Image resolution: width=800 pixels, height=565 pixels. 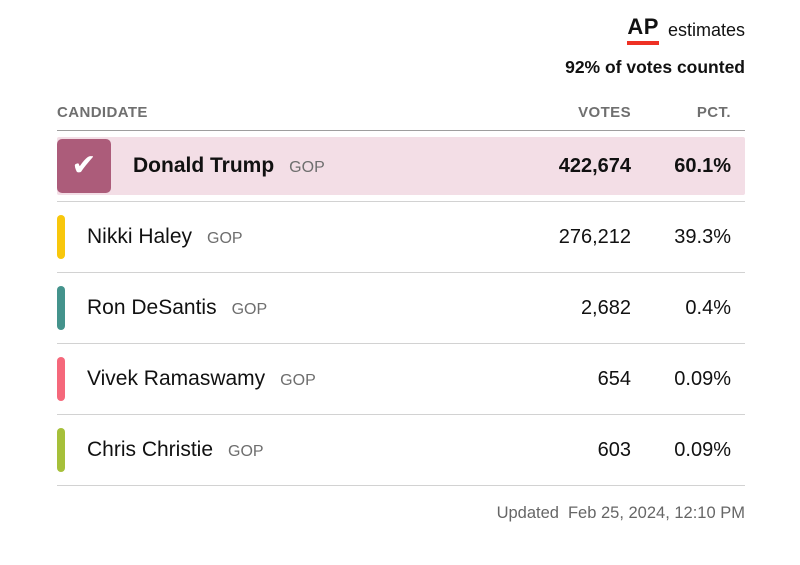 What do you see at coordinates (152, 307) in the screenshot?
I see `candidate-name: Ron DeSantis` at bounding box center [152, 307].